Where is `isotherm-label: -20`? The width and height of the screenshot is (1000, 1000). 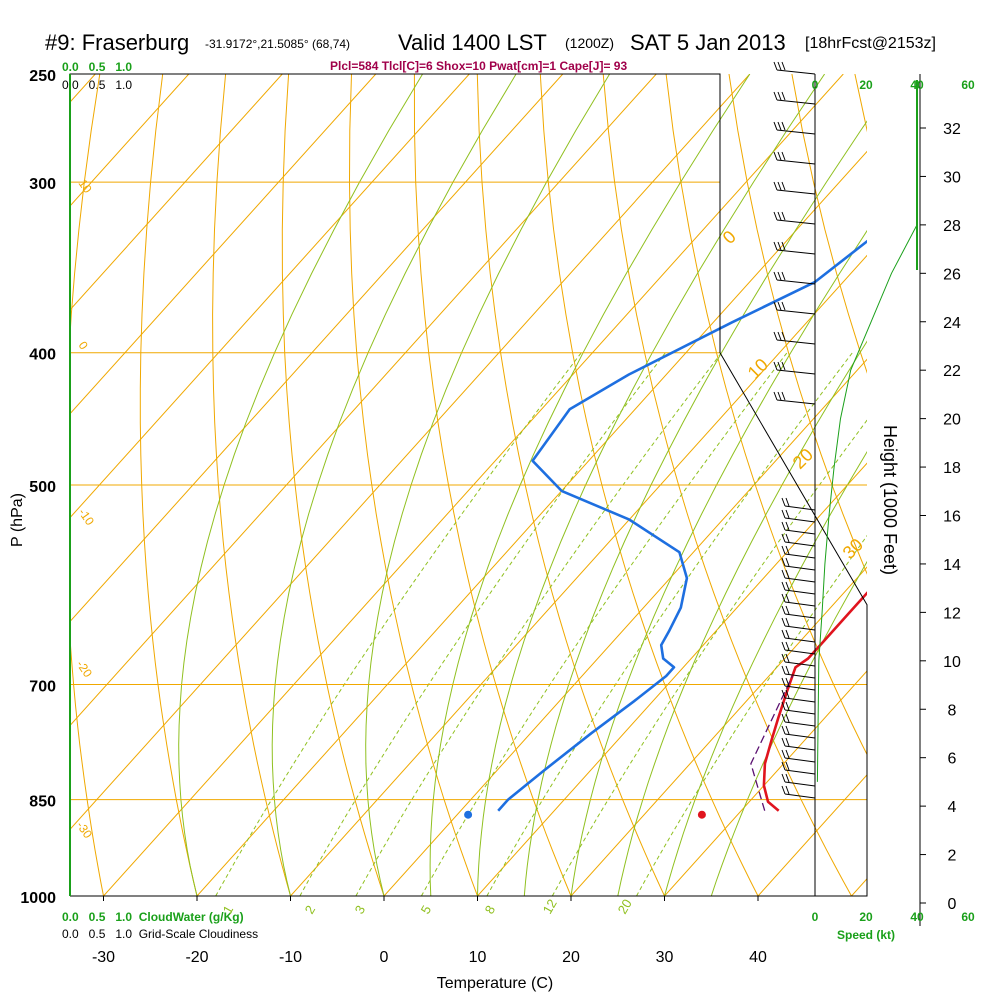
isotherm-label: -20 is located at coordinates (85, 669).